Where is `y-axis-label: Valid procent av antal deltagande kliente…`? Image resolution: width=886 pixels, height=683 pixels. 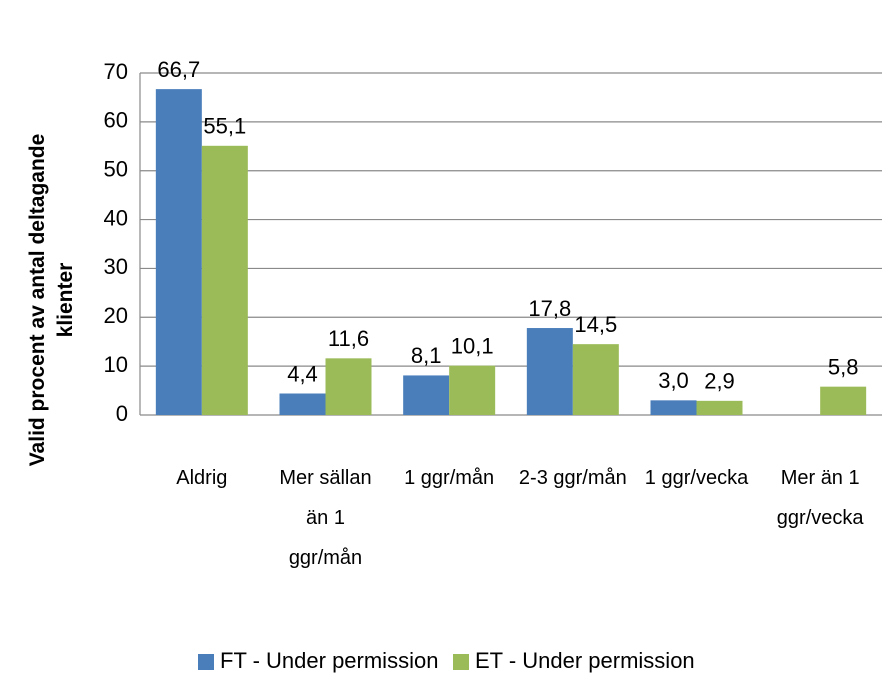 y-axis-label: Valid procent av antal deltagande kliente… is located at coordinates (51, 300).